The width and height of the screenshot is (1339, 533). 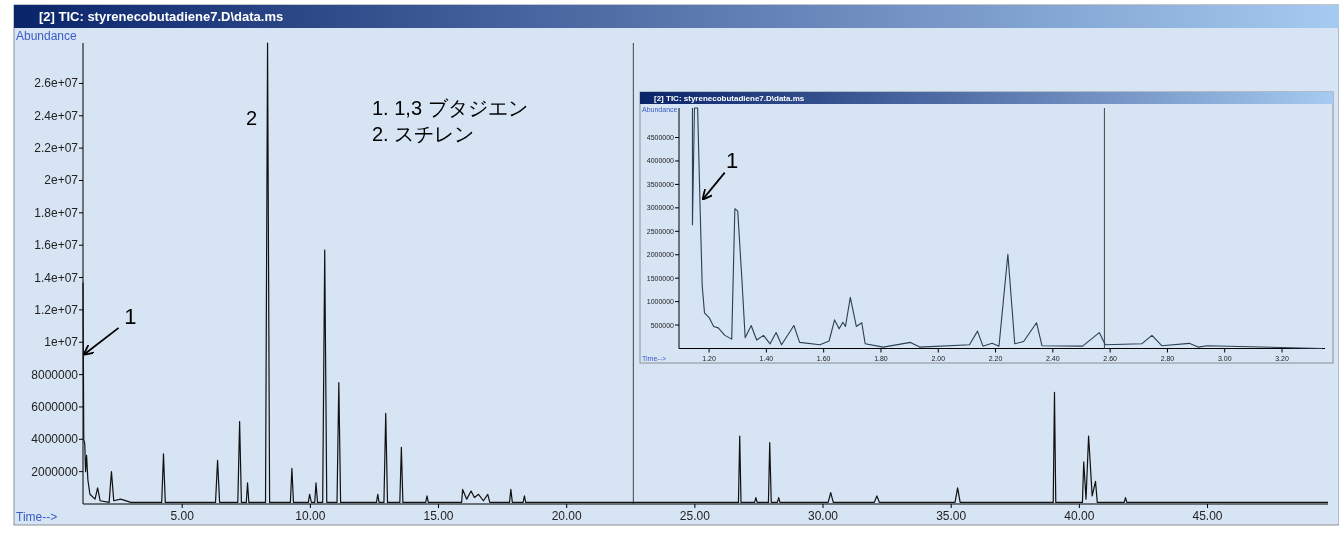 I want to click on y-tick-label: 8000000, so click(x=55, y=374).